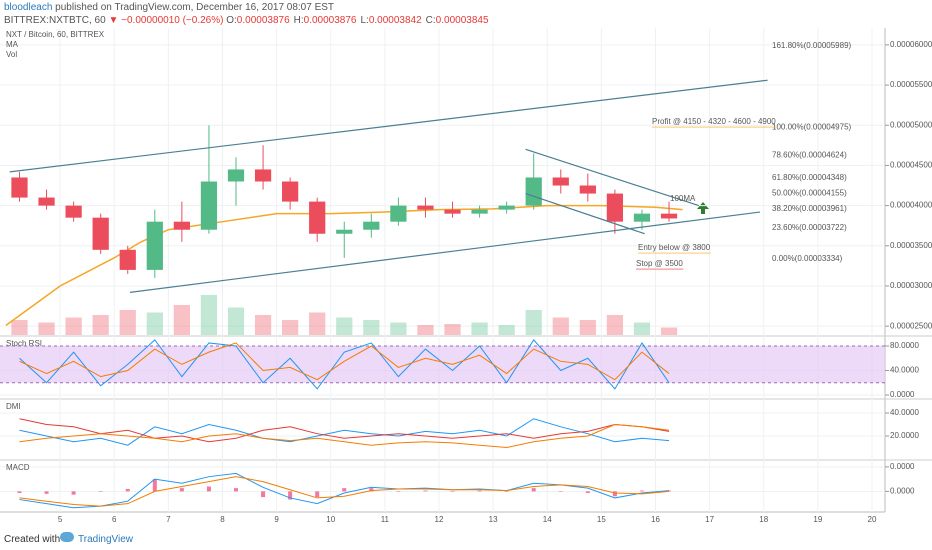  Describe the element at coordinates (32, 539) in the screenshot. I see `created-with: Created with` at that location.